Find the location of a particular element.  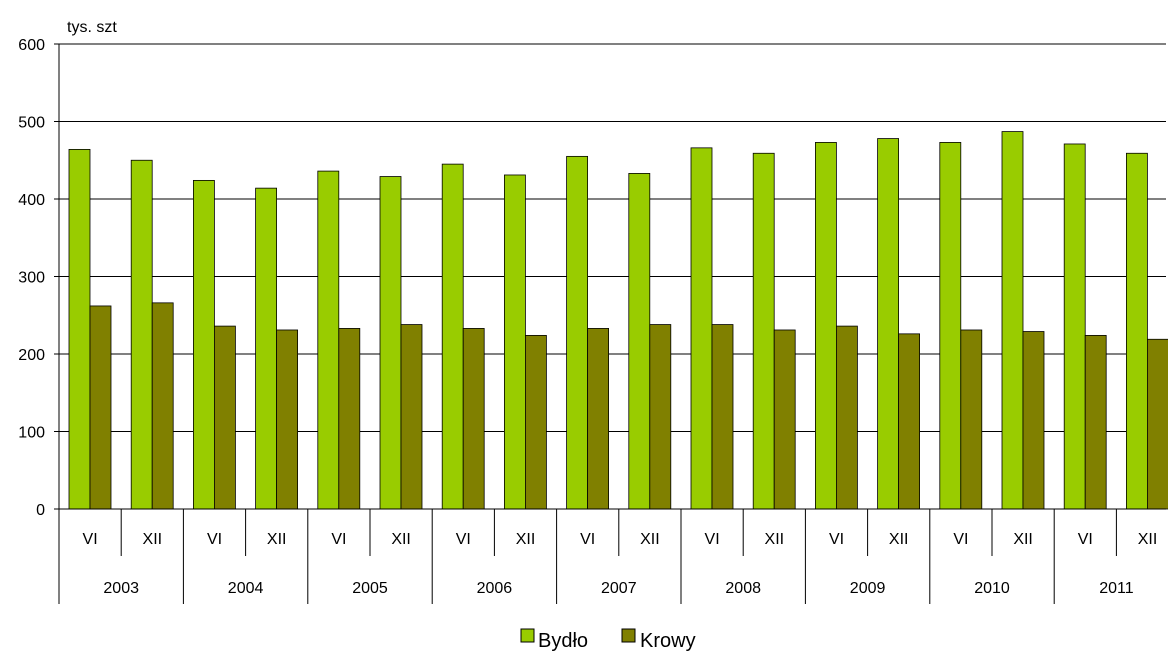

x-group-label: 2006 is located at coordinates (495, 588).